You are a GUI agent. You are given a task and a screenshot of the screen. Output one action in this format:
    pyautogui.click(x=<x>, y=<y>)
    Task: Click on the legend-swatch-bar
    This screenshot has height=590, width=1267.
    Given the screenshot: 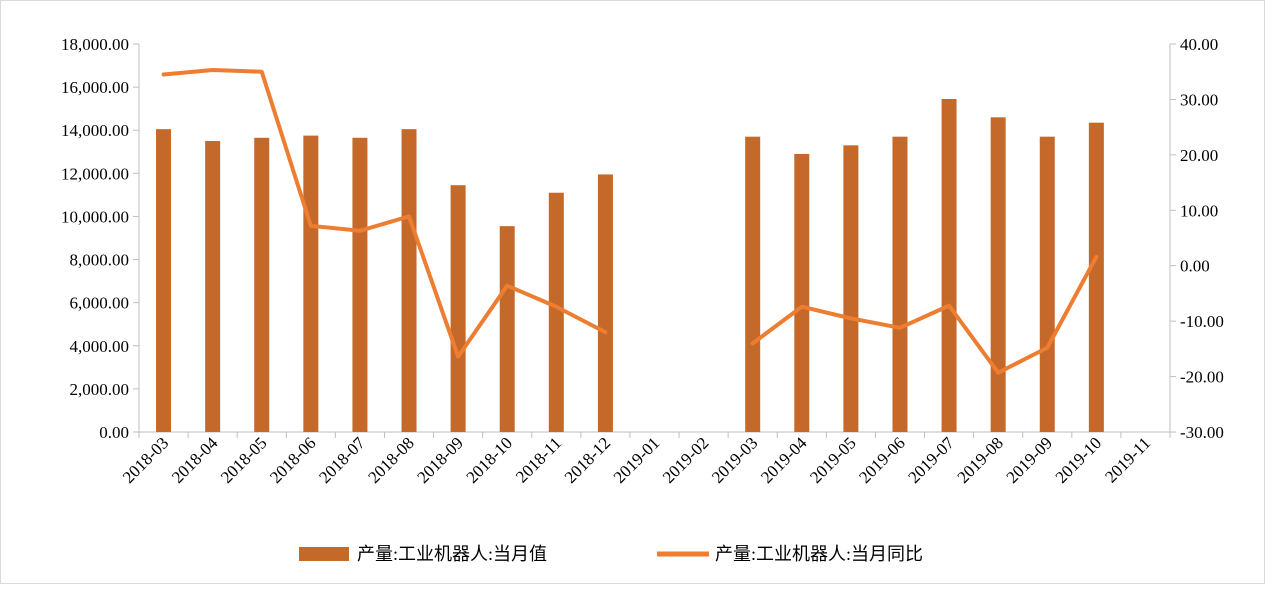 What is the action you would take?
    pyautogui.click(x=324, y=554)
    